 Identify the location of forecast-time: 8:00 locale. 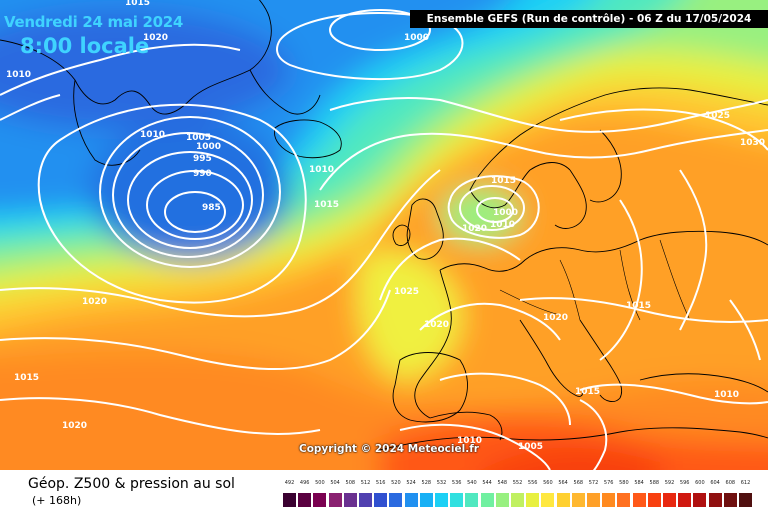
(85, 46).